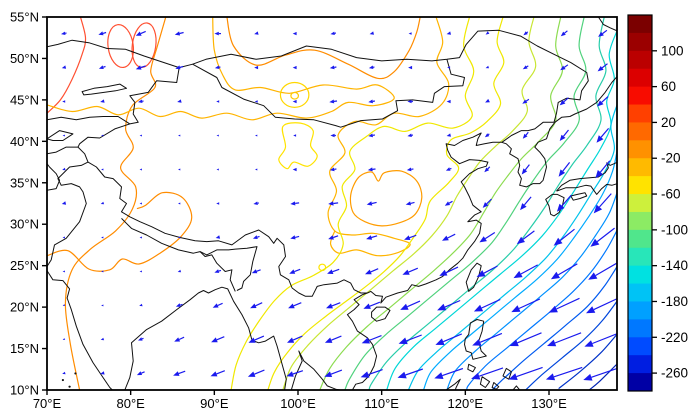  Describe the element at coordinates (527, 132) in the screenshot. I see `coastline-nk-china-border` at that location.